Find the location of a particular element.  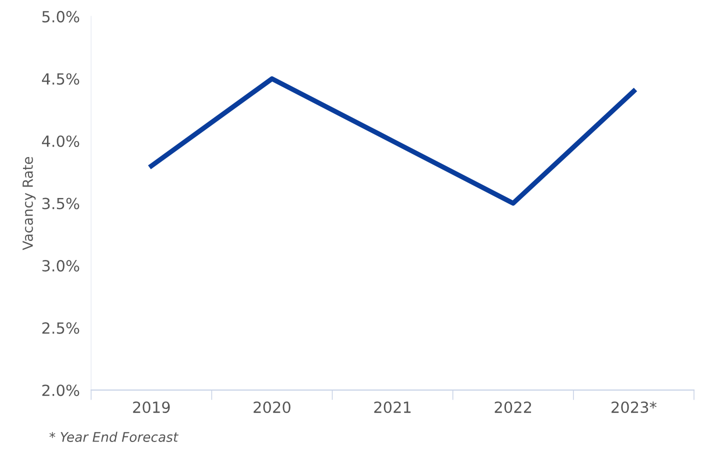

text: * Year End Forecast is located at coordinates (114, 437).